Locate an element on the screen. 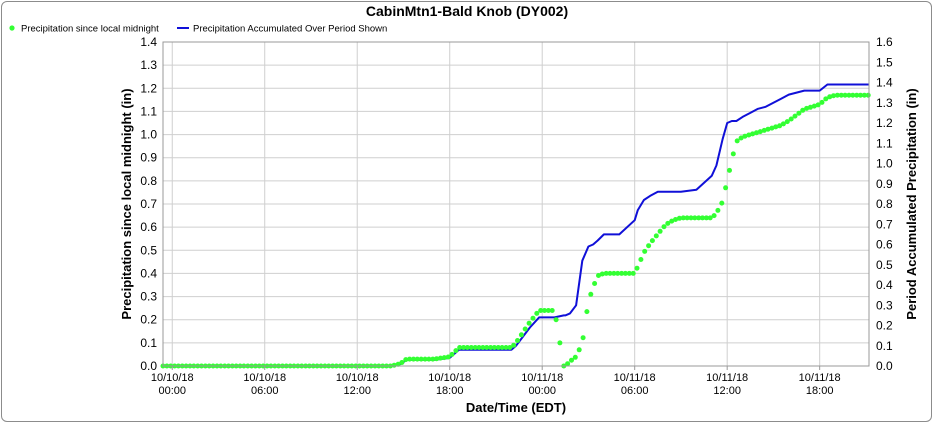 The width and height of the screenshot is (935, 425). left-axis-tick-label: 0.0 is located at coordinates (148, 366).